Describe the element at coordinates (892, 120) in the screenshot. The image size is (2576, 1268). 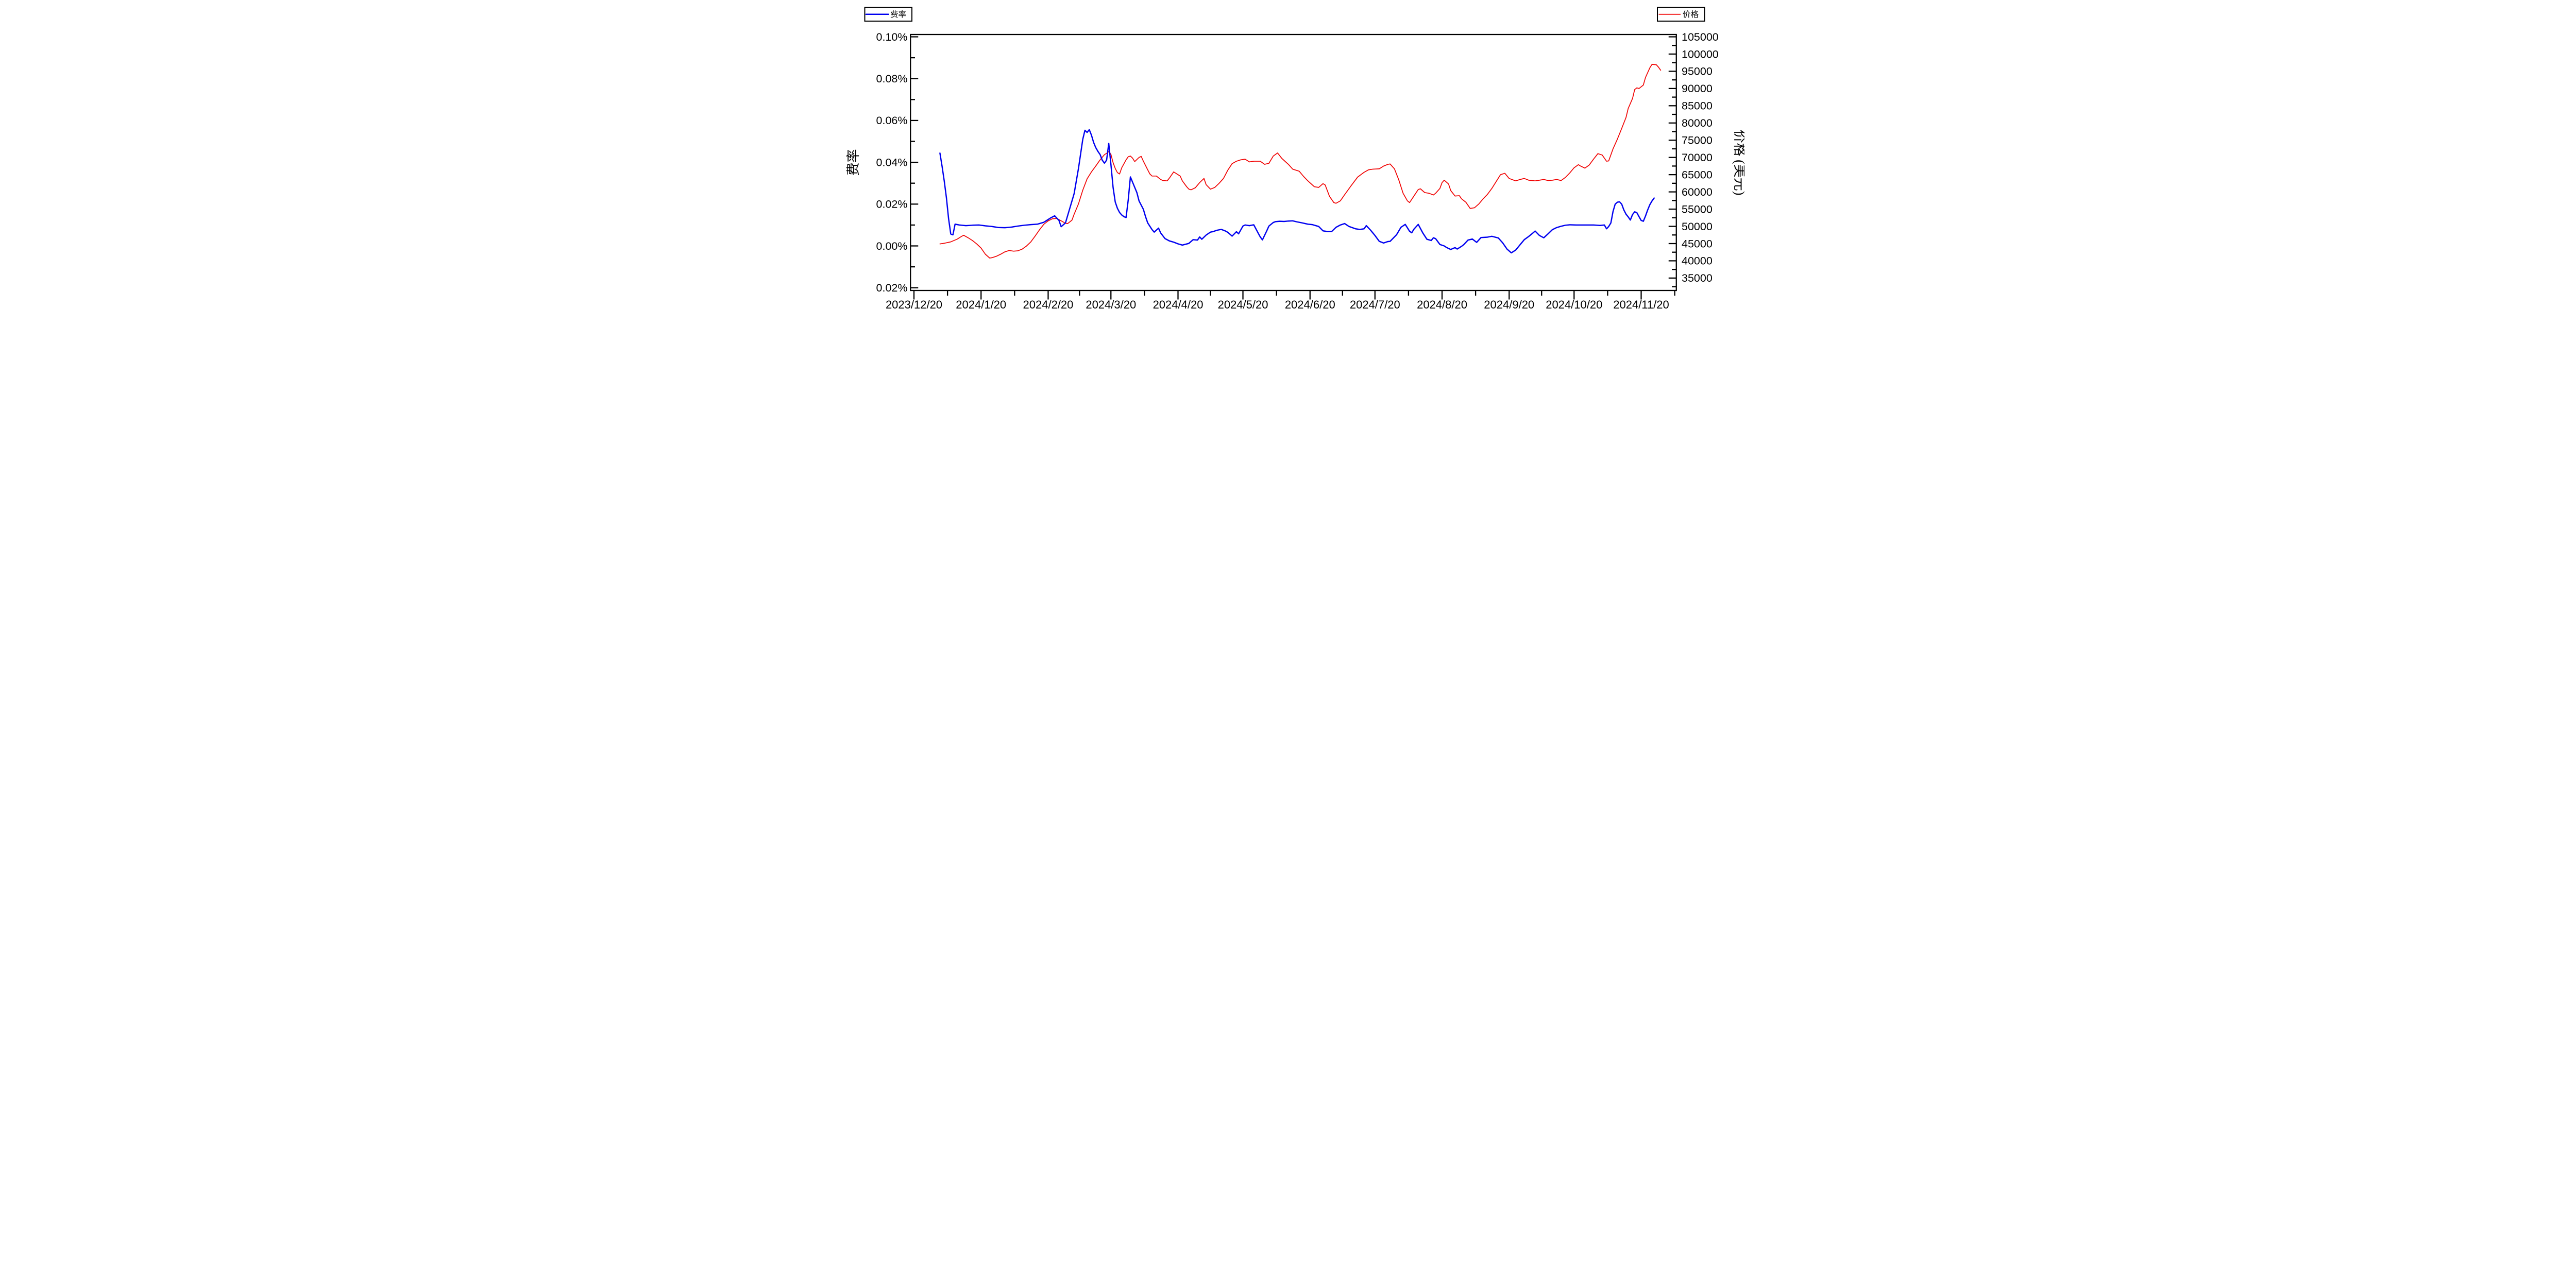
I see `left-tick-label: 0.06%` at that location.